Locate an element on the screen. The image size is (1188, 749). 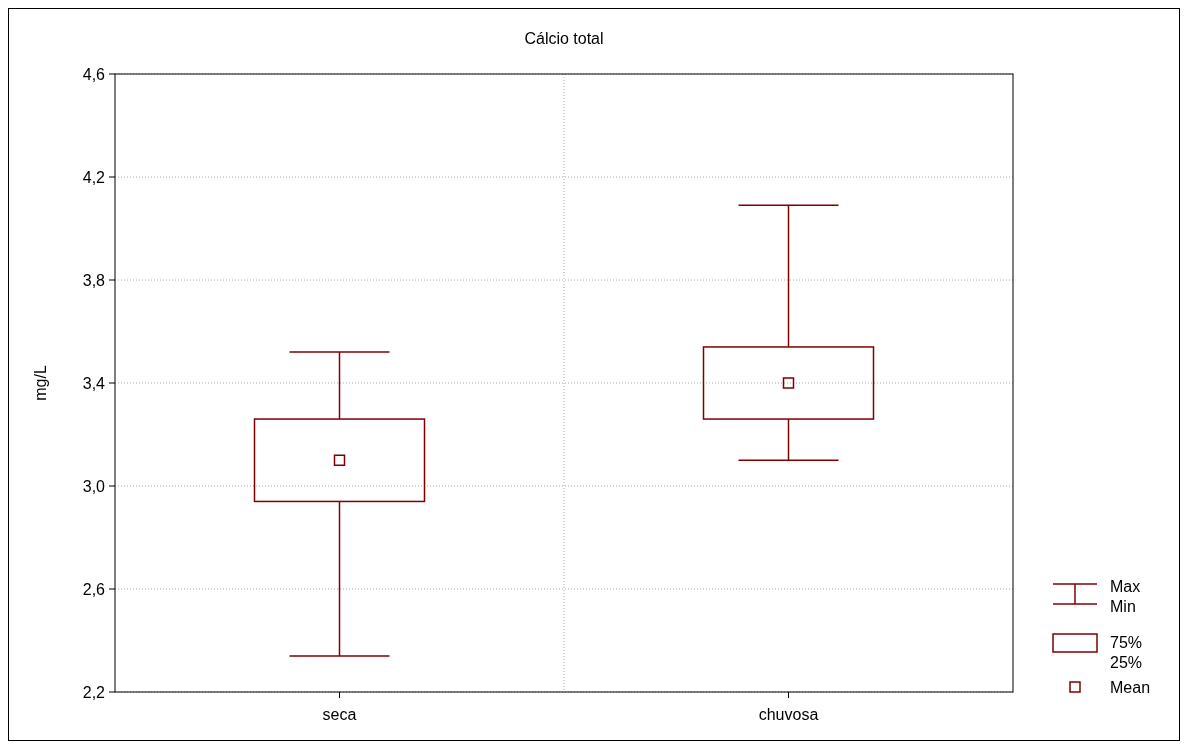
text: Max is located at coordinates (1125, 586).